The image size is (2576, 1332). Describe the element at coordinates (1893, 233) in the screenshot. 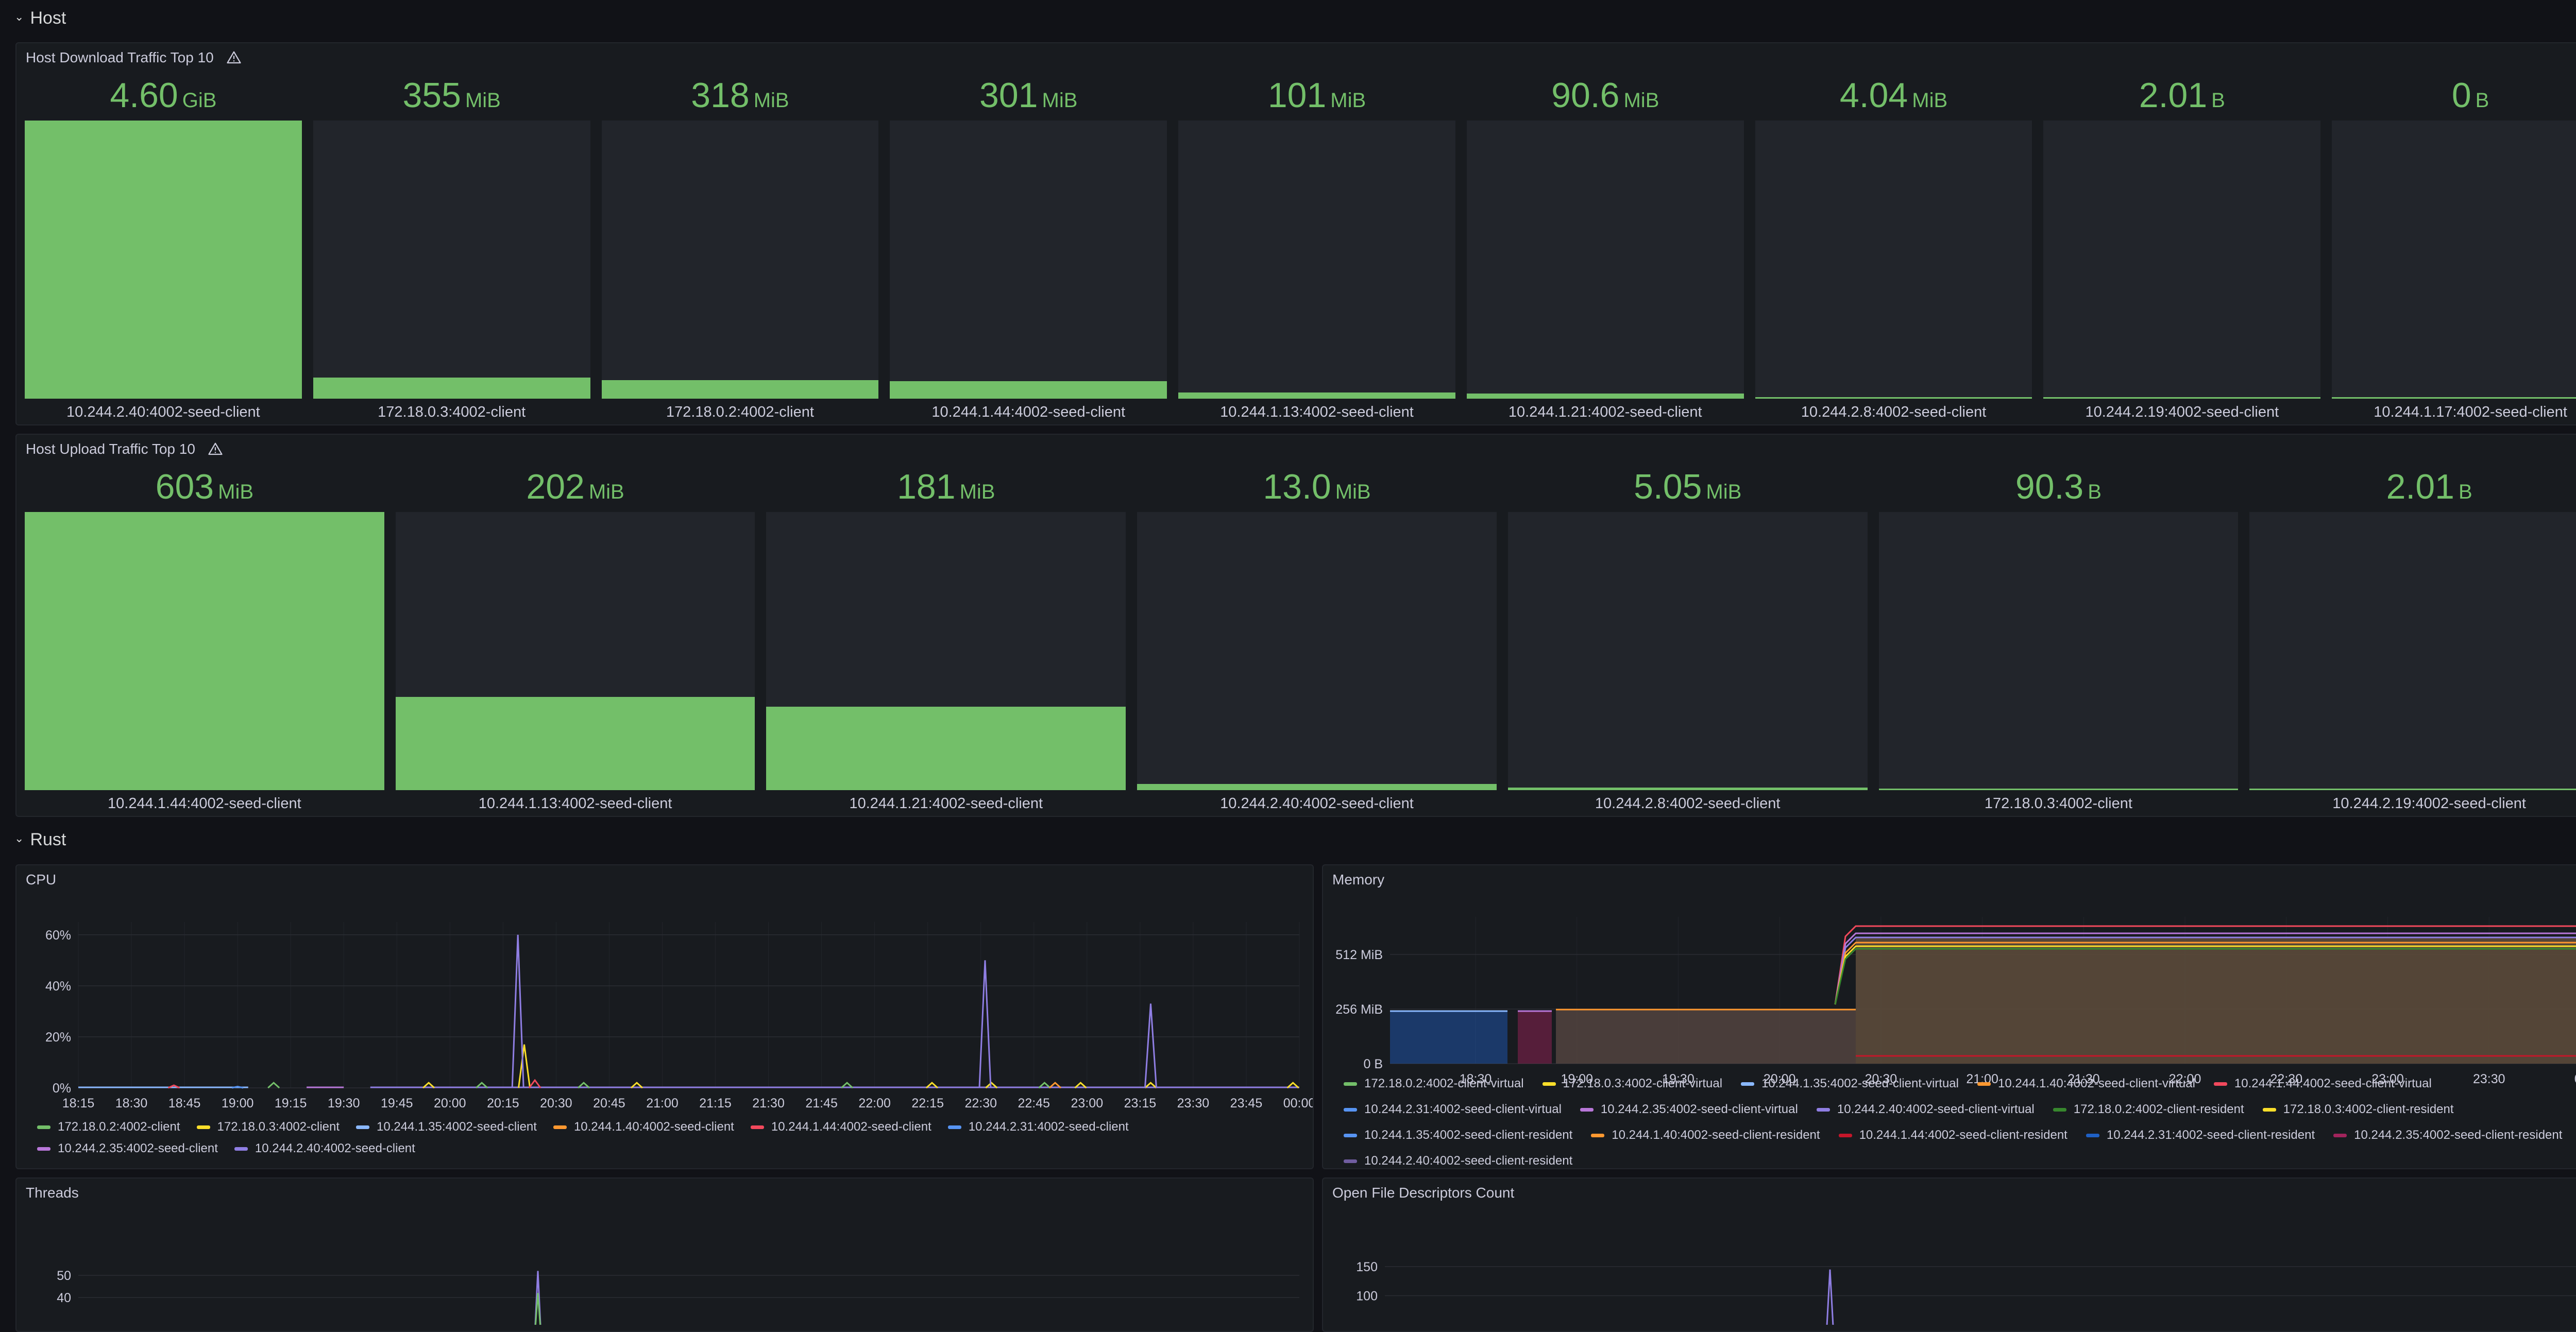

I see `bar-gauge-item: 4.04 MiB 10.244.2.8:4002-seed-client` at that location.